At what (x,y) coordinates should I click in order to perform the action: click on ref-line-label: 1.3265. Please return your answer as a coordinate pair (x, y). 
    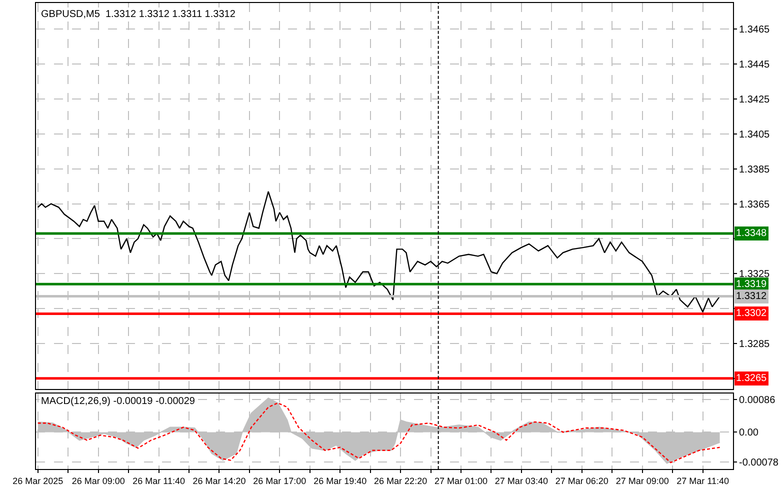
    Looking at the image, I should click on (752, 378).